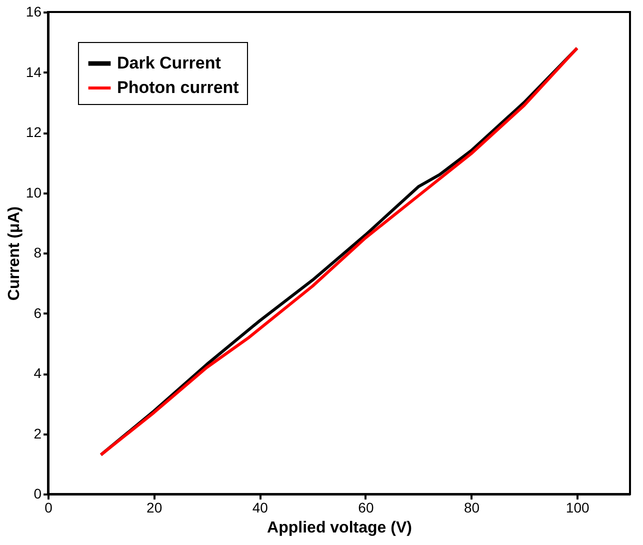 The image size is (643, 545). Describe the element at coordinates (38, 433) in the screenshot. I see `y-tick-label: 2` at that location.